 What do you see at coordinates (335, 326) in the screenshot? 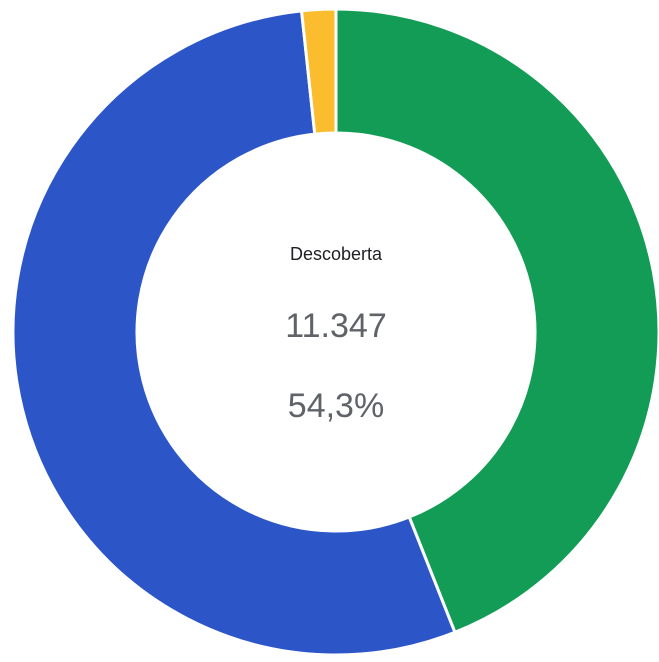
I see `center-count: 11.347` at bounding box center [335, 326].